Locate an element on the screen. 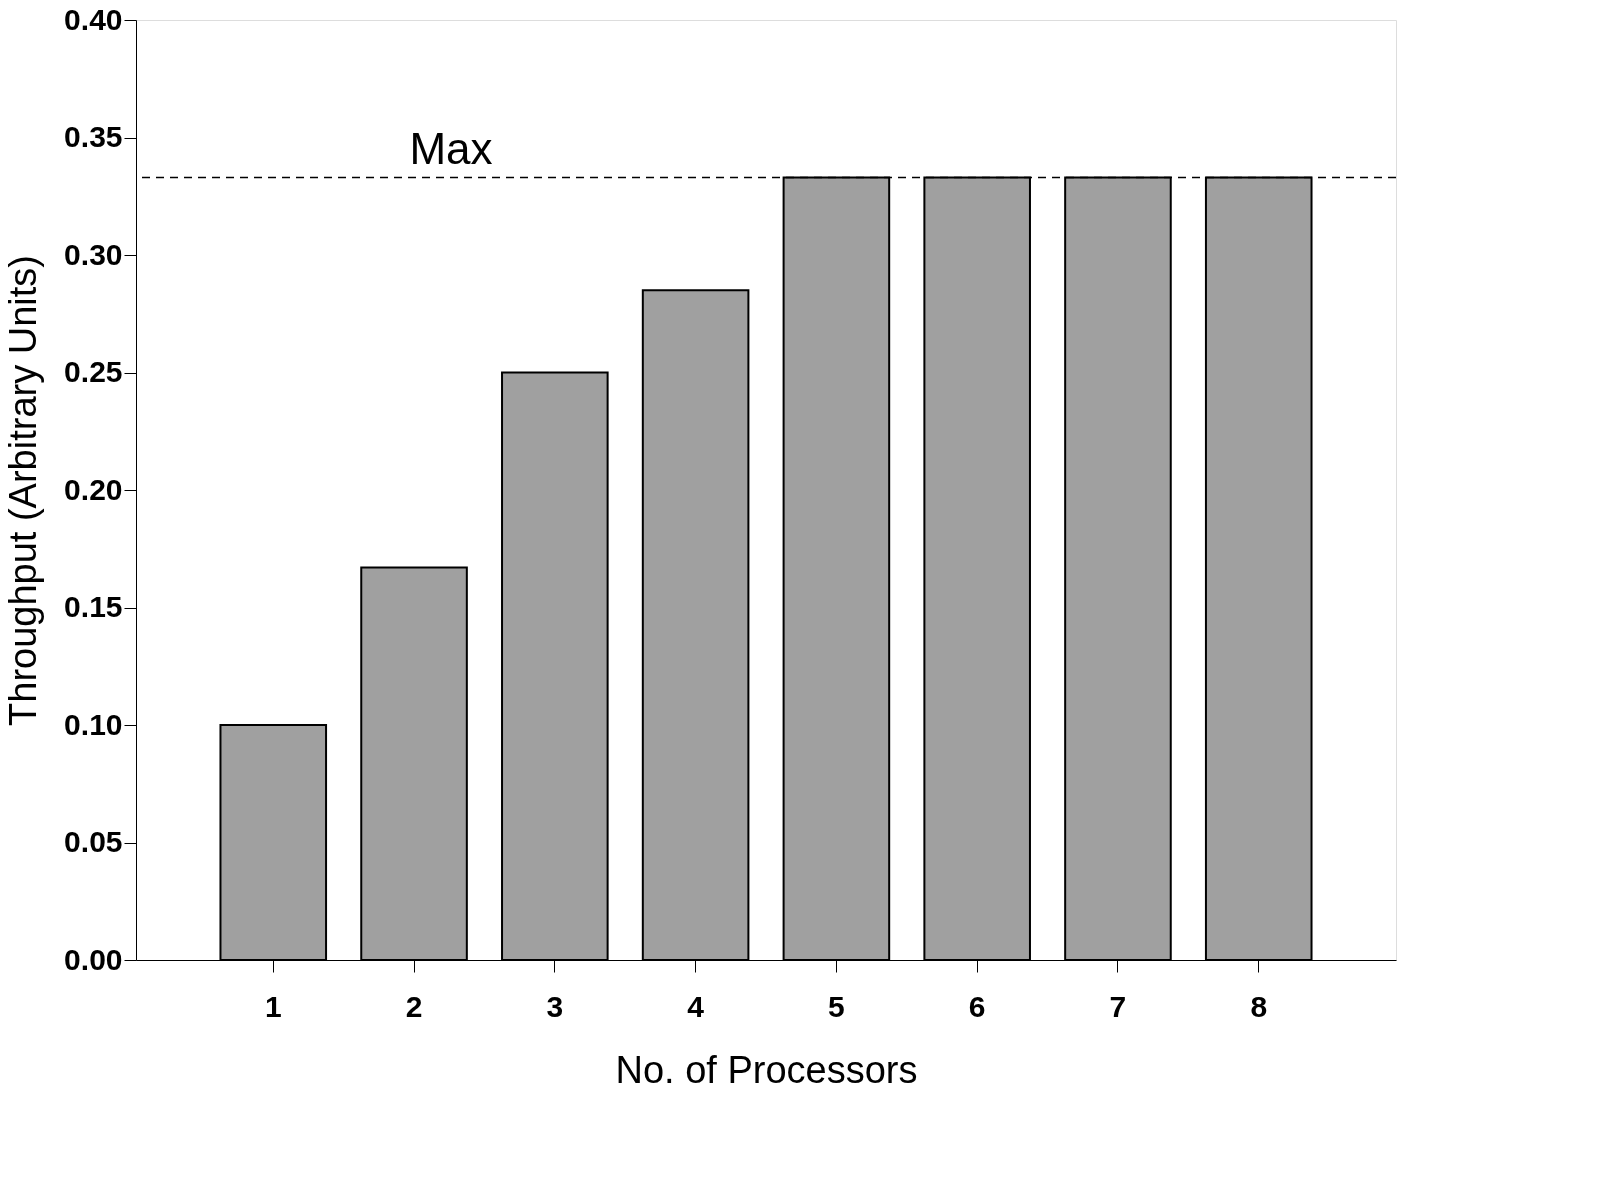 The width and height of the screenshot is (1619, 1180). x-axis-title: No. of Processors is located at coordinates (766, 1069).